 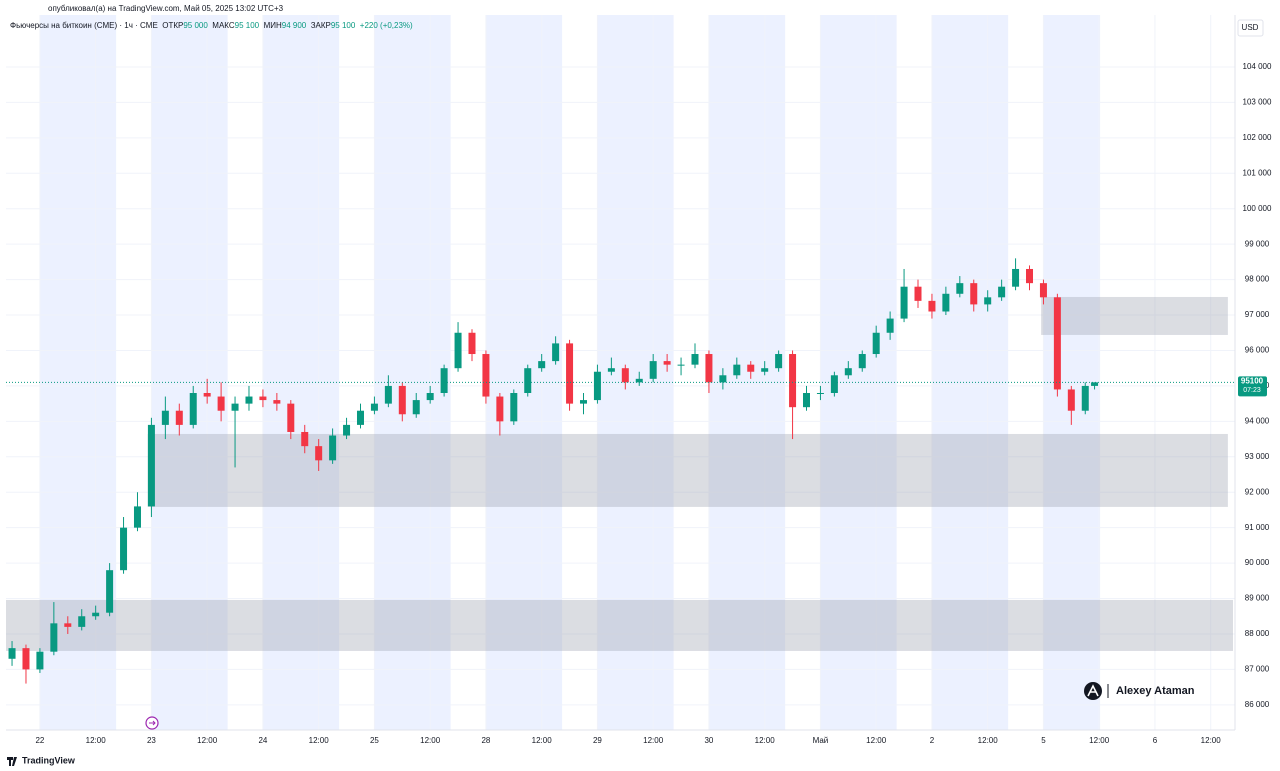 What do you see at coordinates (1155, 740) in the screenshot?
I see `x-tick-label: 6` at bounding box center [1155, 740].